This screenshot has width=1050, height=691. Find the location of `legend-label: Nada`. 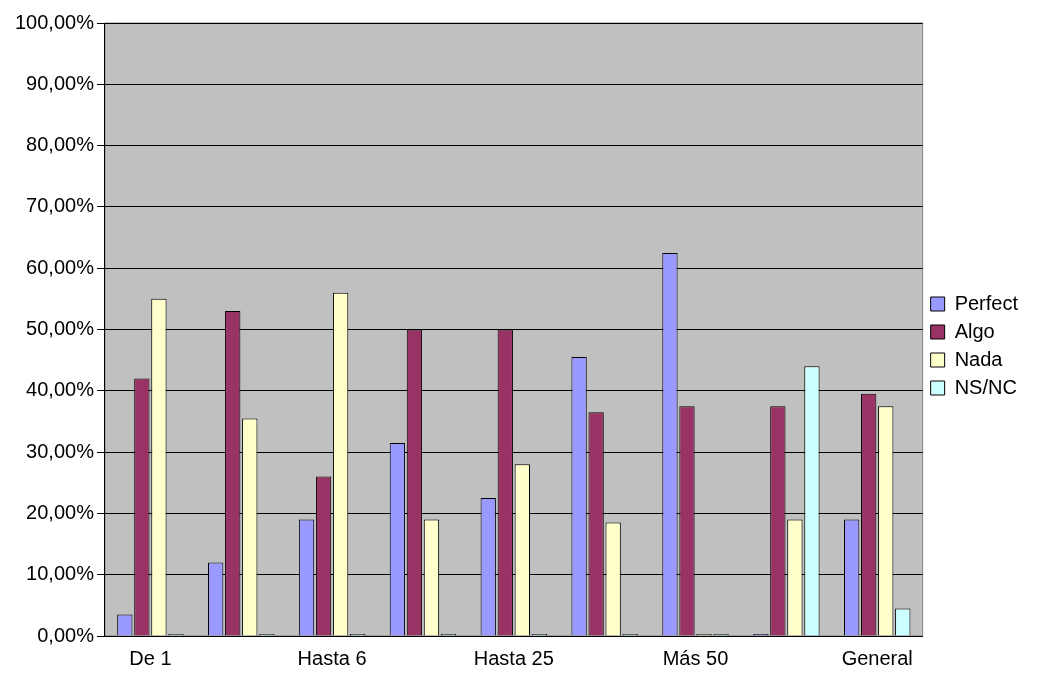

legend-label: Nada is located at coordinates (979, 358).